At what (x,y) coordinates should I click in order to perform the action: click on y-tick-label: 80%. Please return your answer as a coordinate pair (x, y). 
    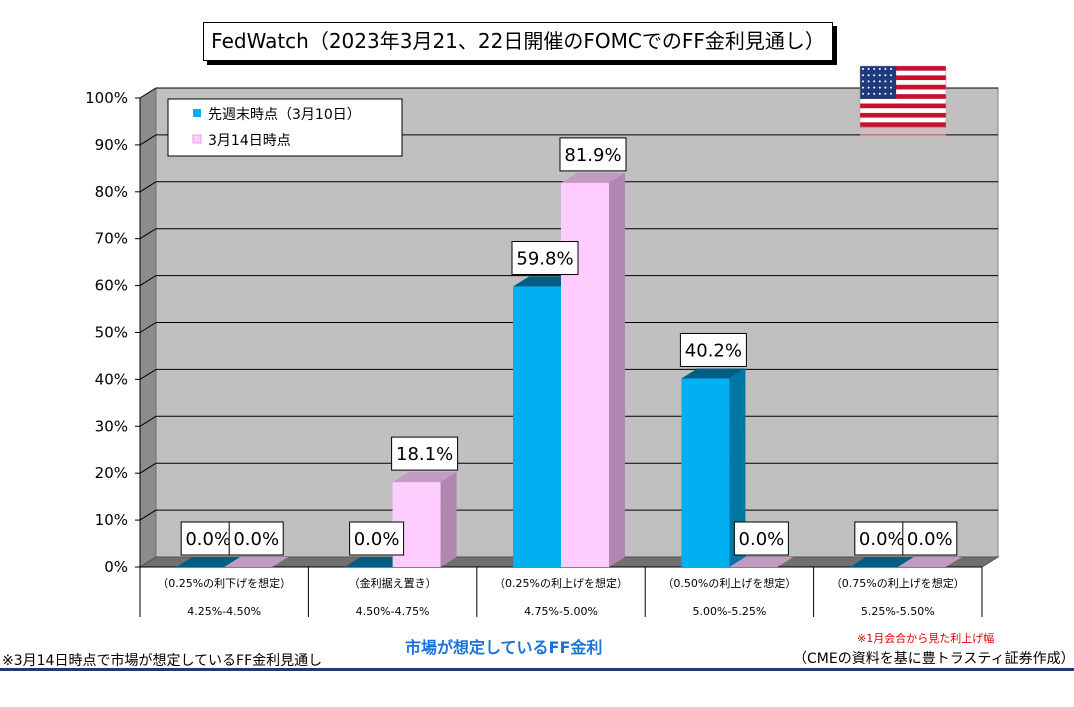
    Looking at the image, I should click on (111, 192).